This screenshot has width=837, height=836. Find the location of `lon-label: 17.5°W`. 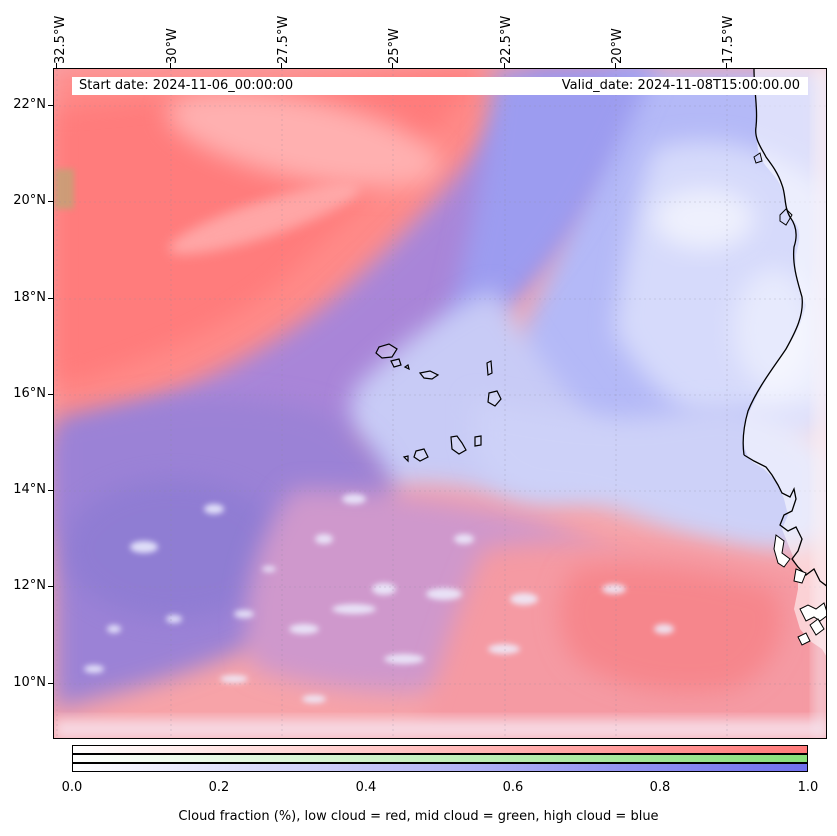

lon-label: 17.5°W is located at coordinates (728, 39).